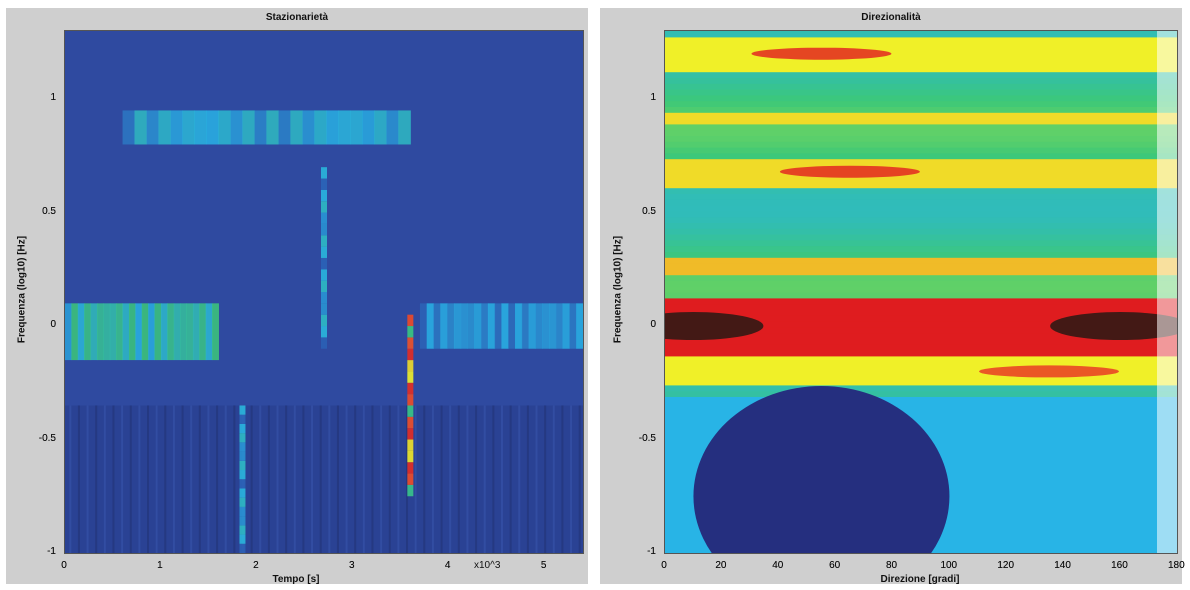 Image resolution: width=1190 pixels, height=590 pixels. I want to click on x-tick-label: 20, so click(721, 565).